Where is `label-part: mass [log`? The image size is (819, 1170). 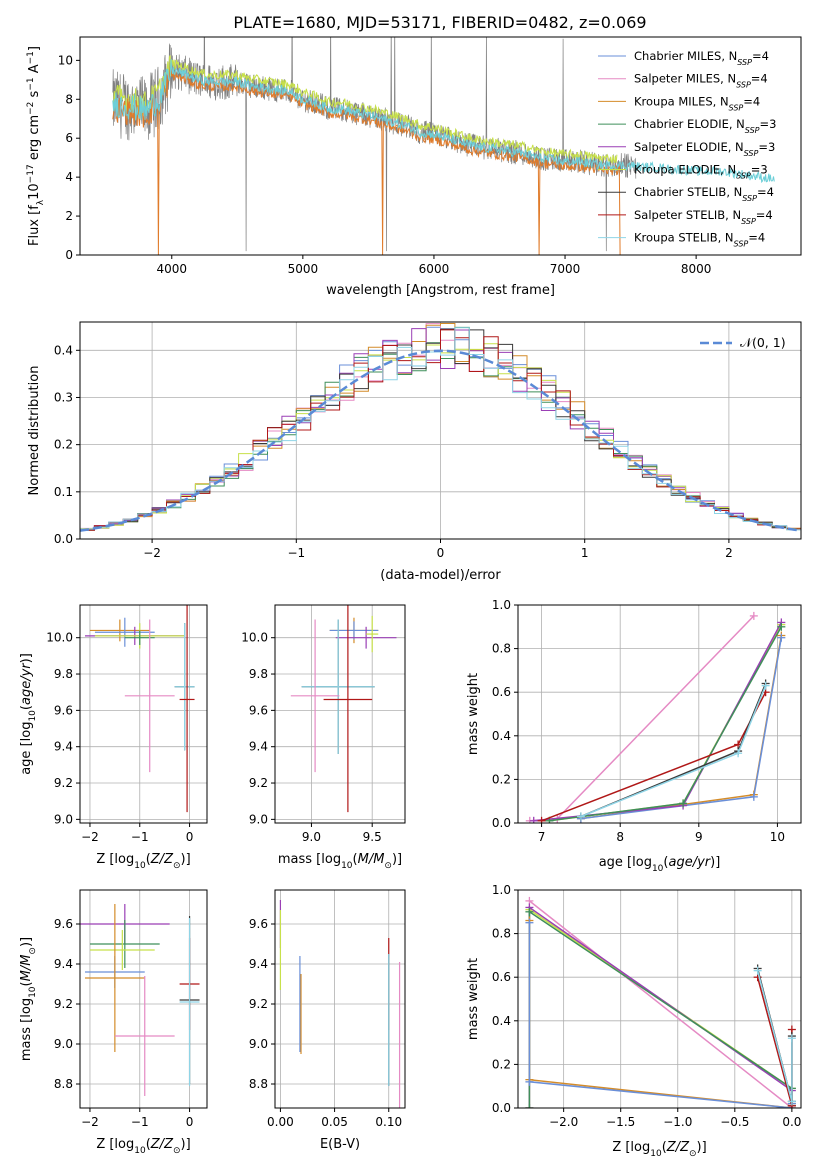
label-part: mass [log is located at coordinates (26, 1029).